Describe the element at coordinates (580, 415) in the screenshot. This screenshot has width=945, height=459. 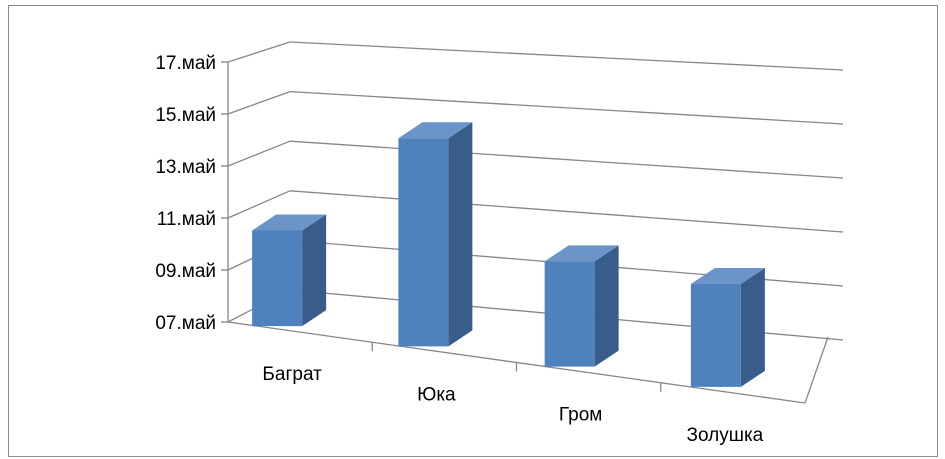
I see `category-label: Гром` at that location.